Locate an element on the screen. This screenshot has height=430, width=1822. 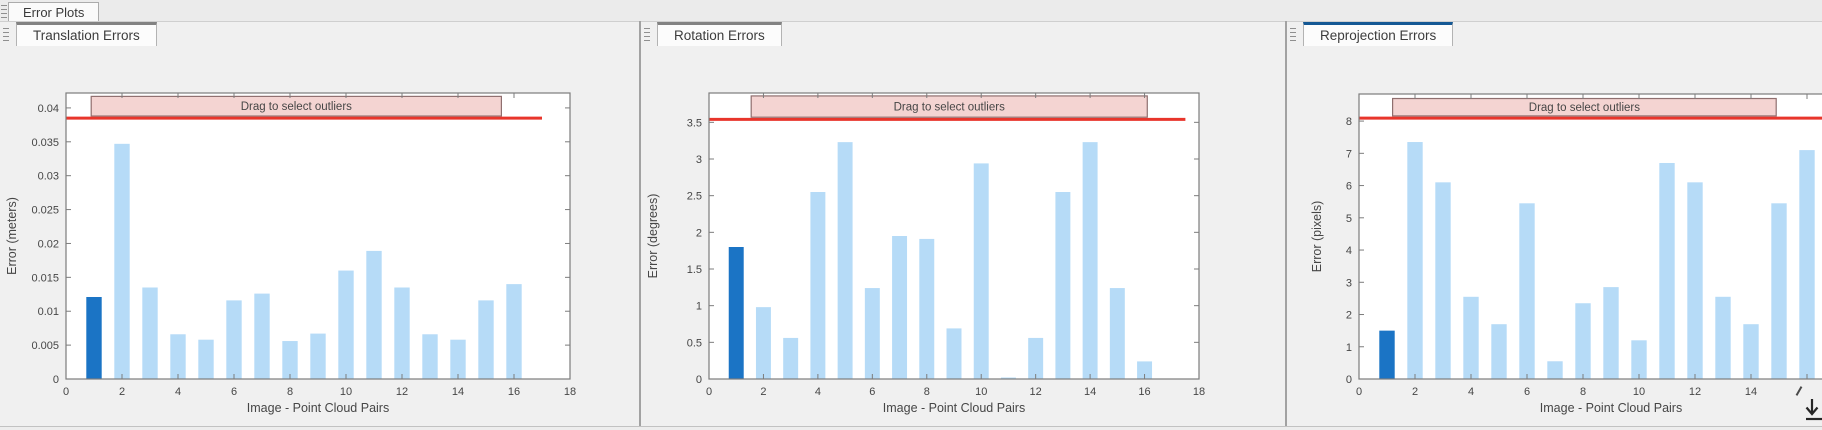
translation-tab-bar: Translation Errors is located at coordinates (319, 34).